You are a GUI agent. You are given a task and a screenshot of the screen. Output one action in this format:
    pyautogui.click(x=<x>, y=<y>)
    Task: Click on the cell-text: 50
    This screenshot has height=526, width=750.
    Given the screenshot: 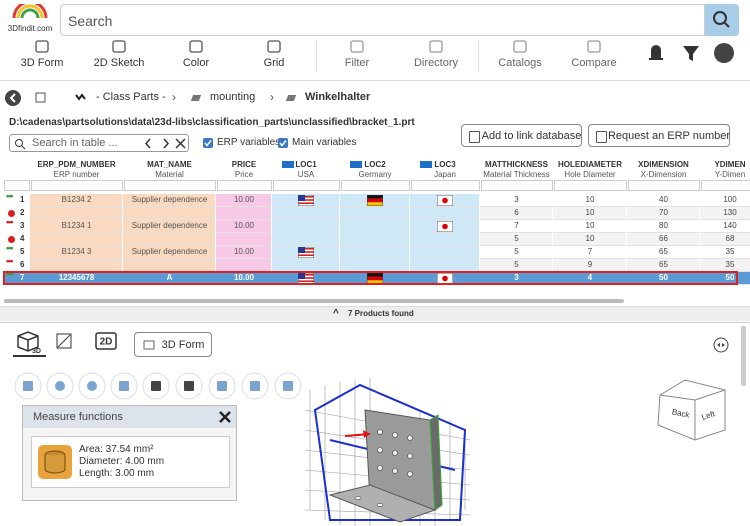 What is the action you would take?
    pyautogui.click(x=663, y=277)
    